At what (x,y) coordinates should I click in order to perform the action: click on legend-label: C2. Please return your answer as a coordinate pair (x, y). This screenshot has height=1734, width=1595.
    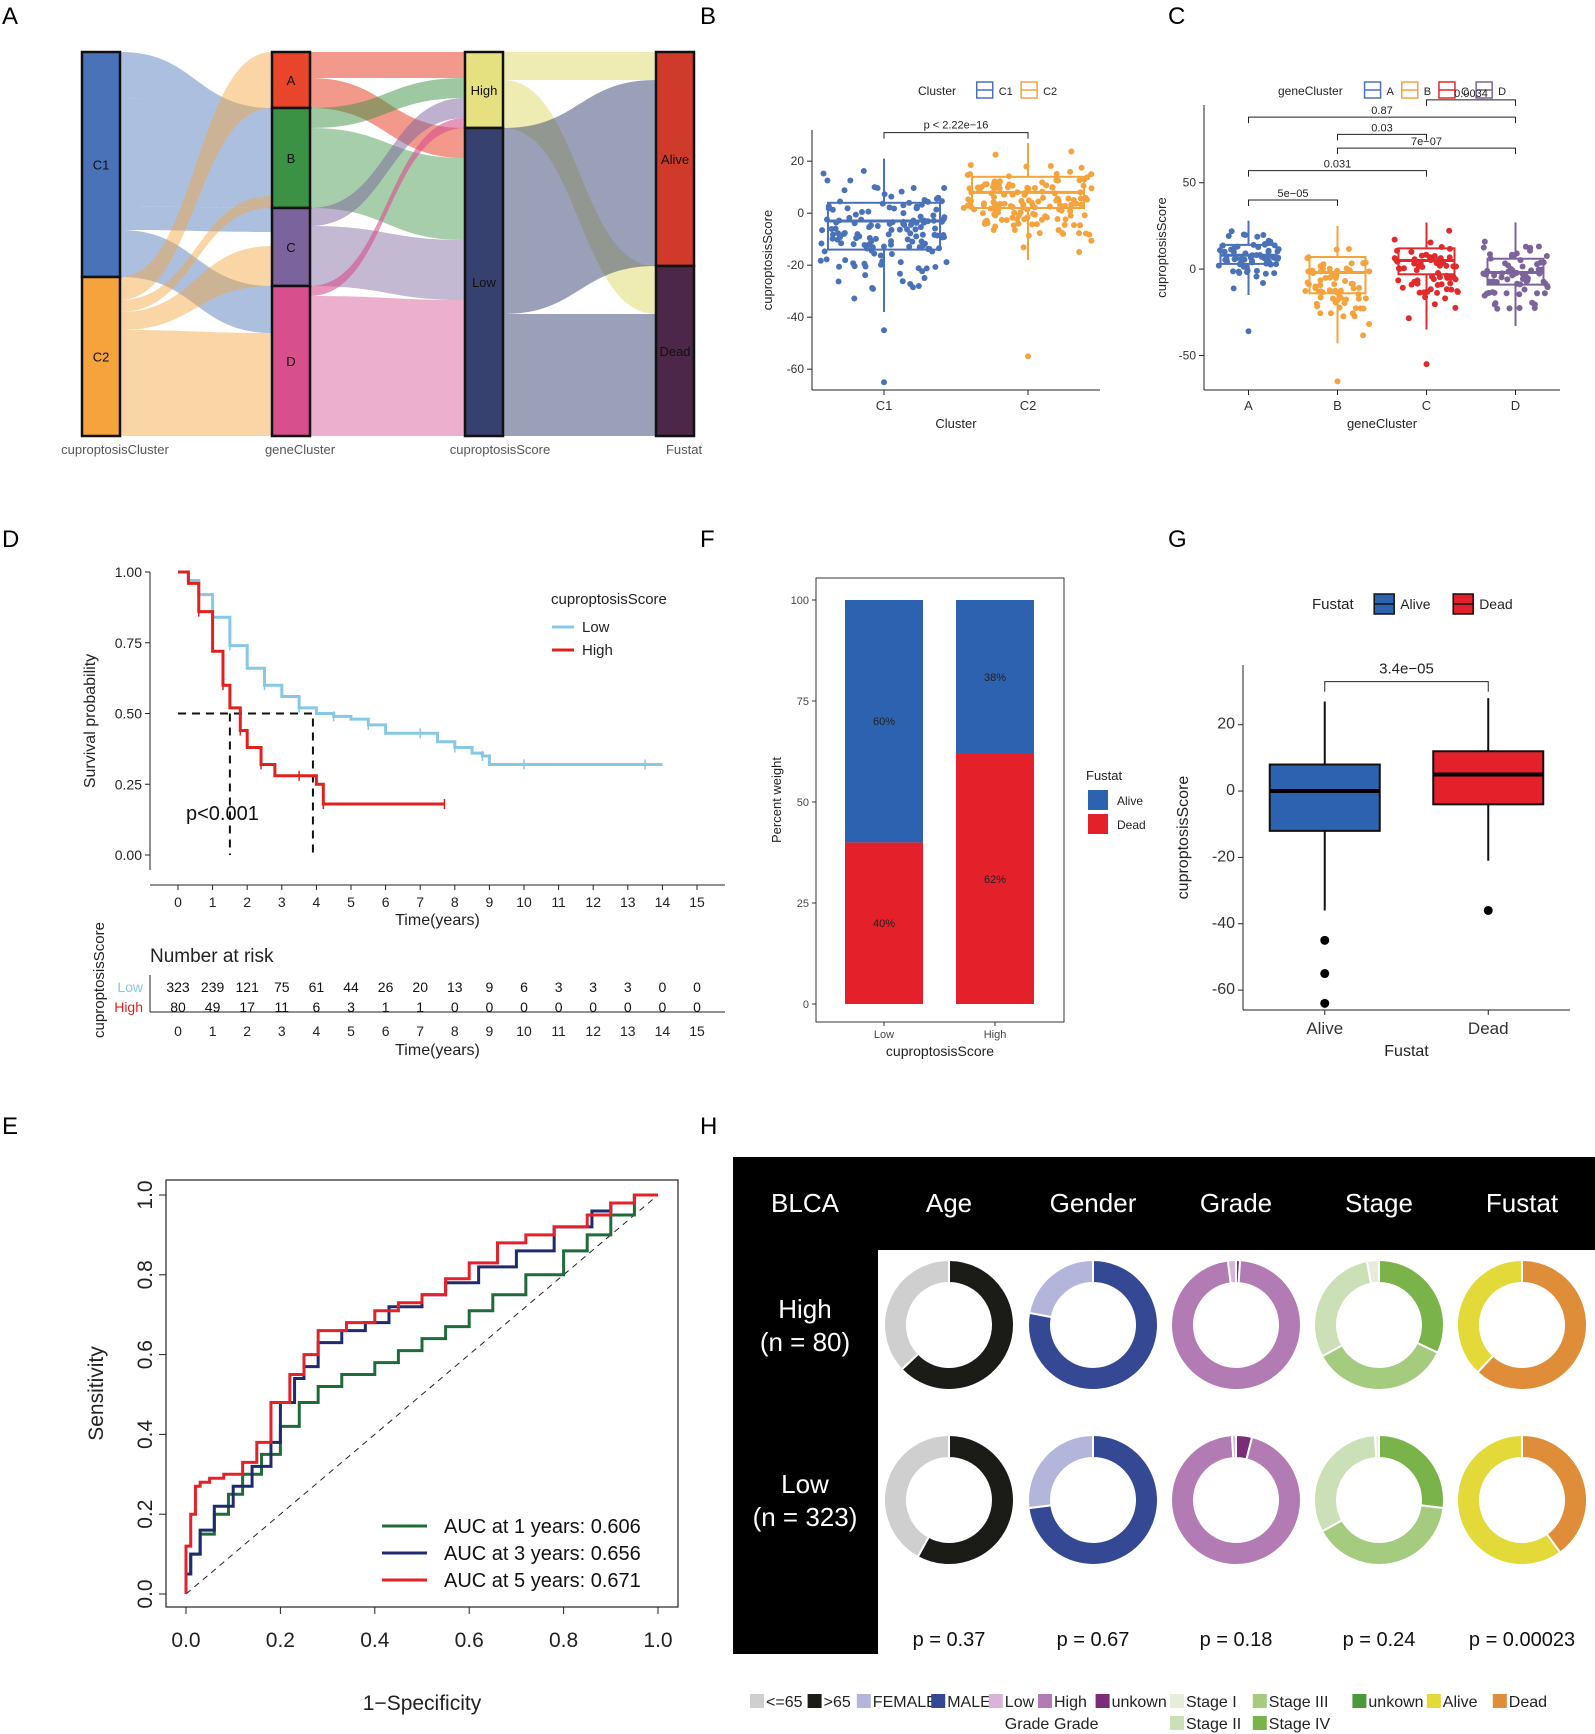
    Looking at the image, I should click on (1050, 92).